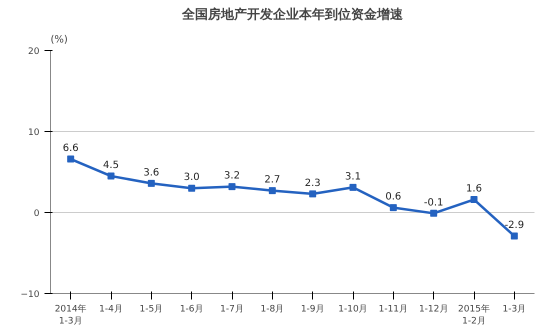 This screenshot has width=554, height=329. Describe the element at coordinates (232, 309) in the screenshot. I see `x-tick-label: 1-7月` at that location.